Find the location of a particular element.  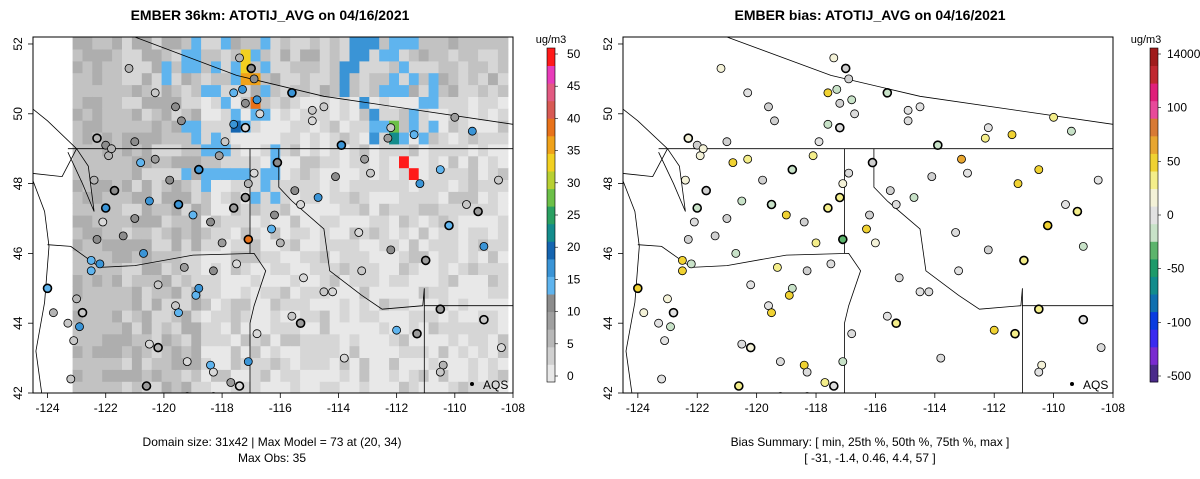

colorbar-tick-label: -100 is located at coordinates (1179, 322).